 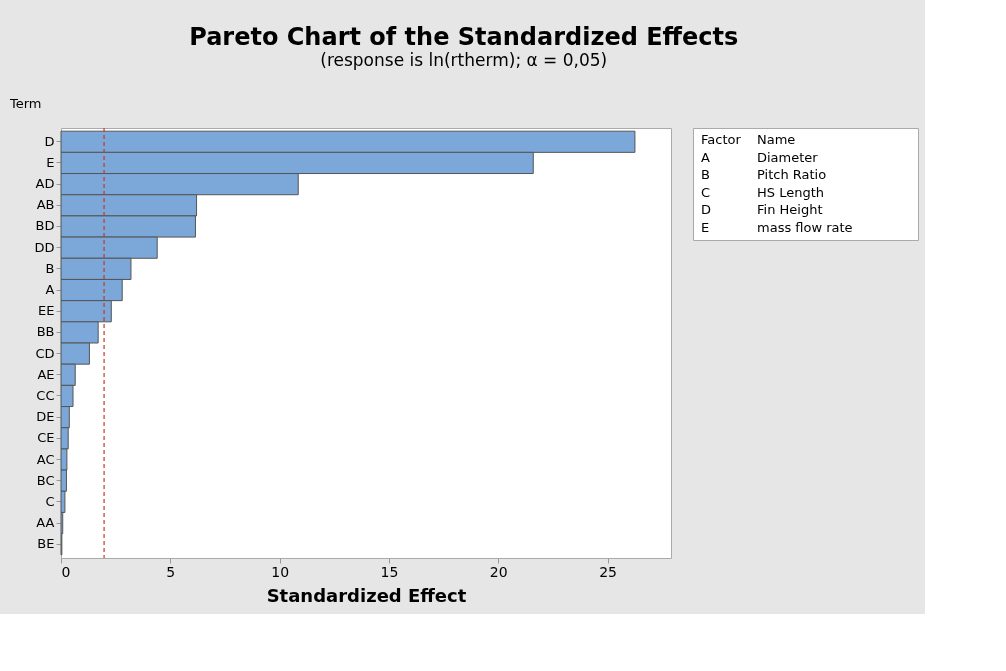 What do you see at coordinates (45, 523) in the screenshot?
I see `y-tick-label: AA` at bounding box center [45, 523].